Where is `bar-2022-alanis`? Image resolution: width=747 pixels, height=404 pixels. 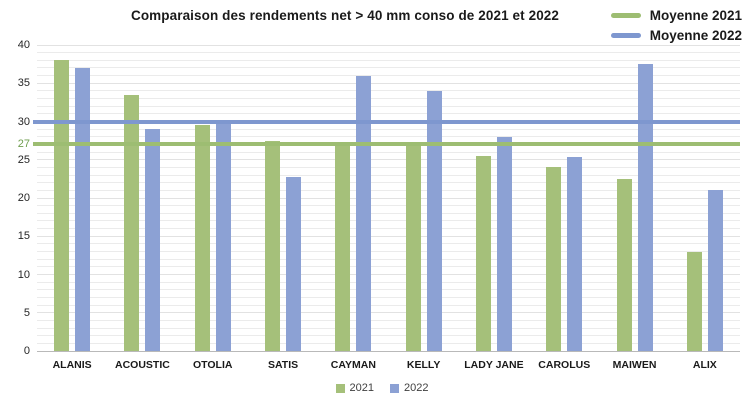 bar-2022-alanis is located at coordinates (83, 209).